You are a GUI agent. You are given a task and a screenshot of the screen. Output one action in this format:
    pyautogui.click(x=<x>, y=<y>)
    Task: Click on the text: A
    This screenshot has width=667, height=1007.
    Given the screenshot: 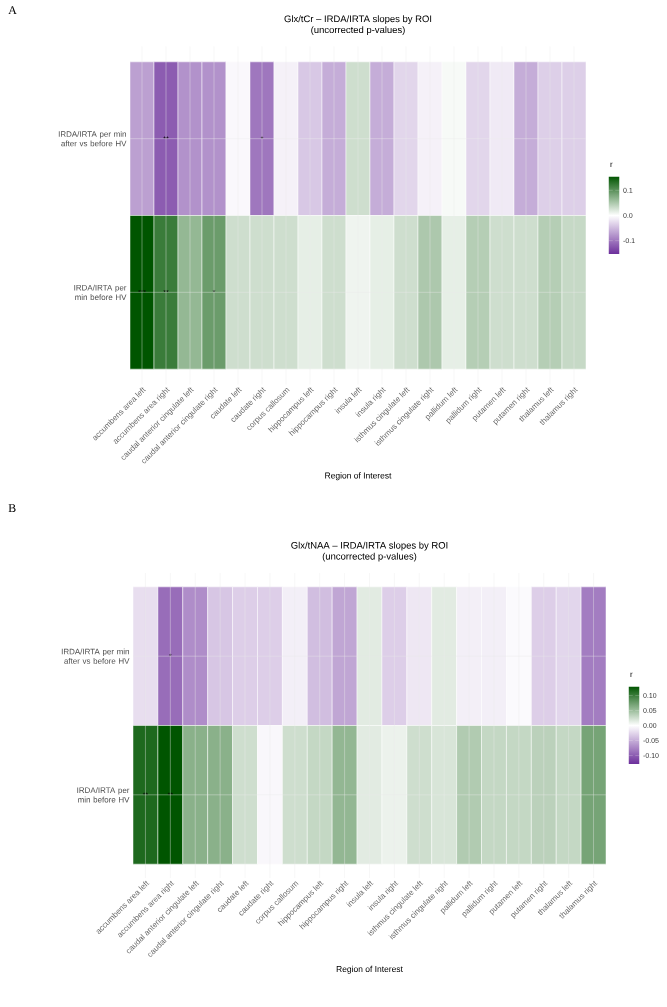 What is the action you would take?
    pyautogui.click(x=12, y=10)
    